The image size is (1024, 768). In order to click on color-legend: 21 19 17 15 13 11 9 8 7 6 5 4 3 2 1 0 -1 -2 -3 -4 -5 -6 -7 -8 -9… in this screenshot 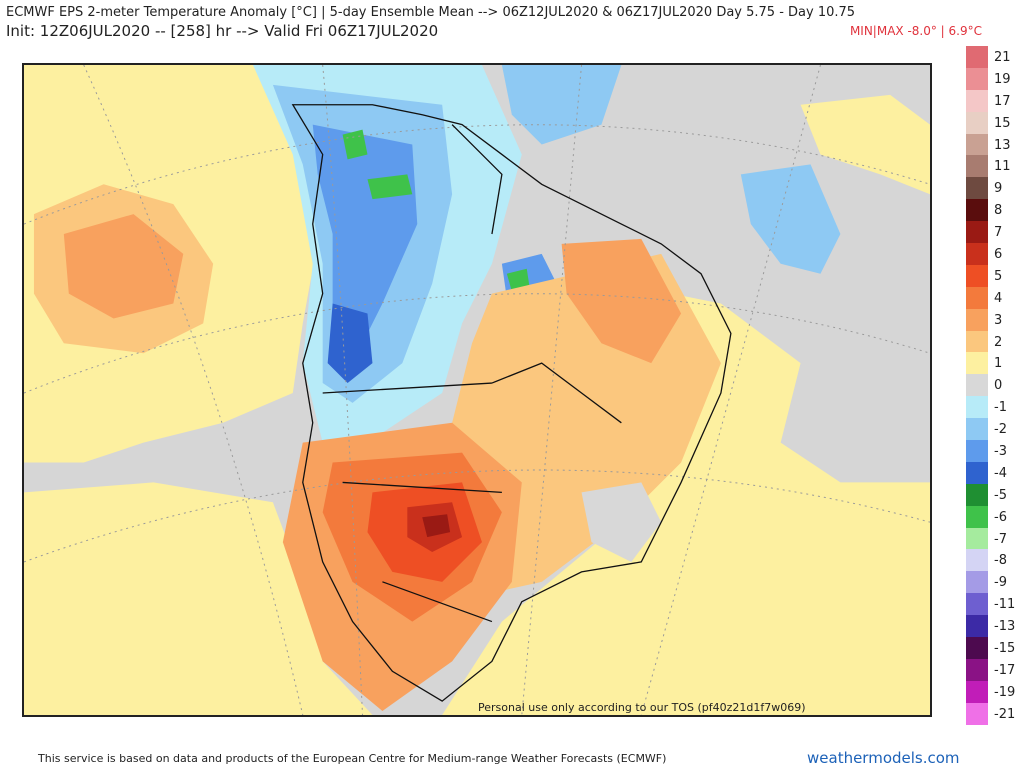, I will do `click(990, 385)`.